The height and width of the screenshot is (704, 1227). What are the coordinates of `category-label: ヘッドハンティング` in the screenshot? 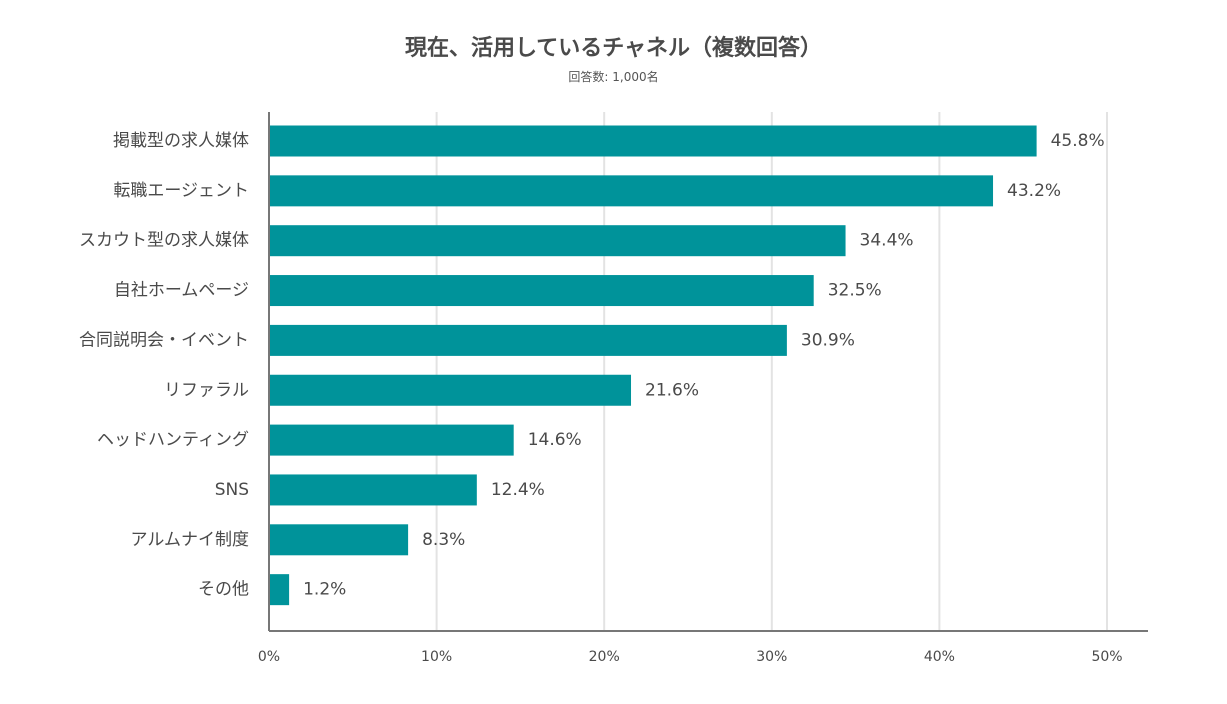 It's located at (173, 440).